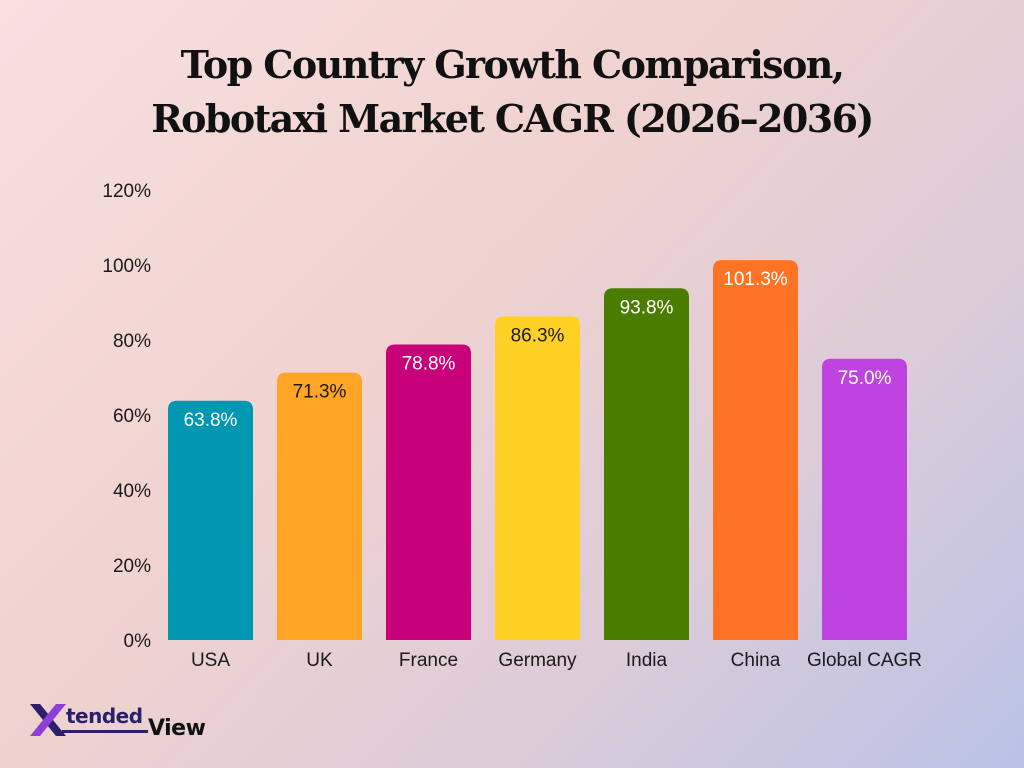 The width and height of the screenshot is (1024, 768). What do you see at coordinates (210, 520) in the screenshot?
I see `bar-usa` at bounding box center [210, 520].